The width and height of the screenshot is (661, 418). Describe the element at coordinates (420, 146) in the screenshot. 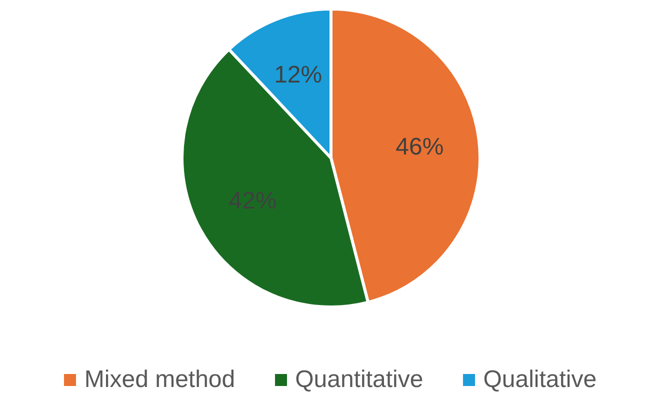

I see `data-label: 46%` at that location.